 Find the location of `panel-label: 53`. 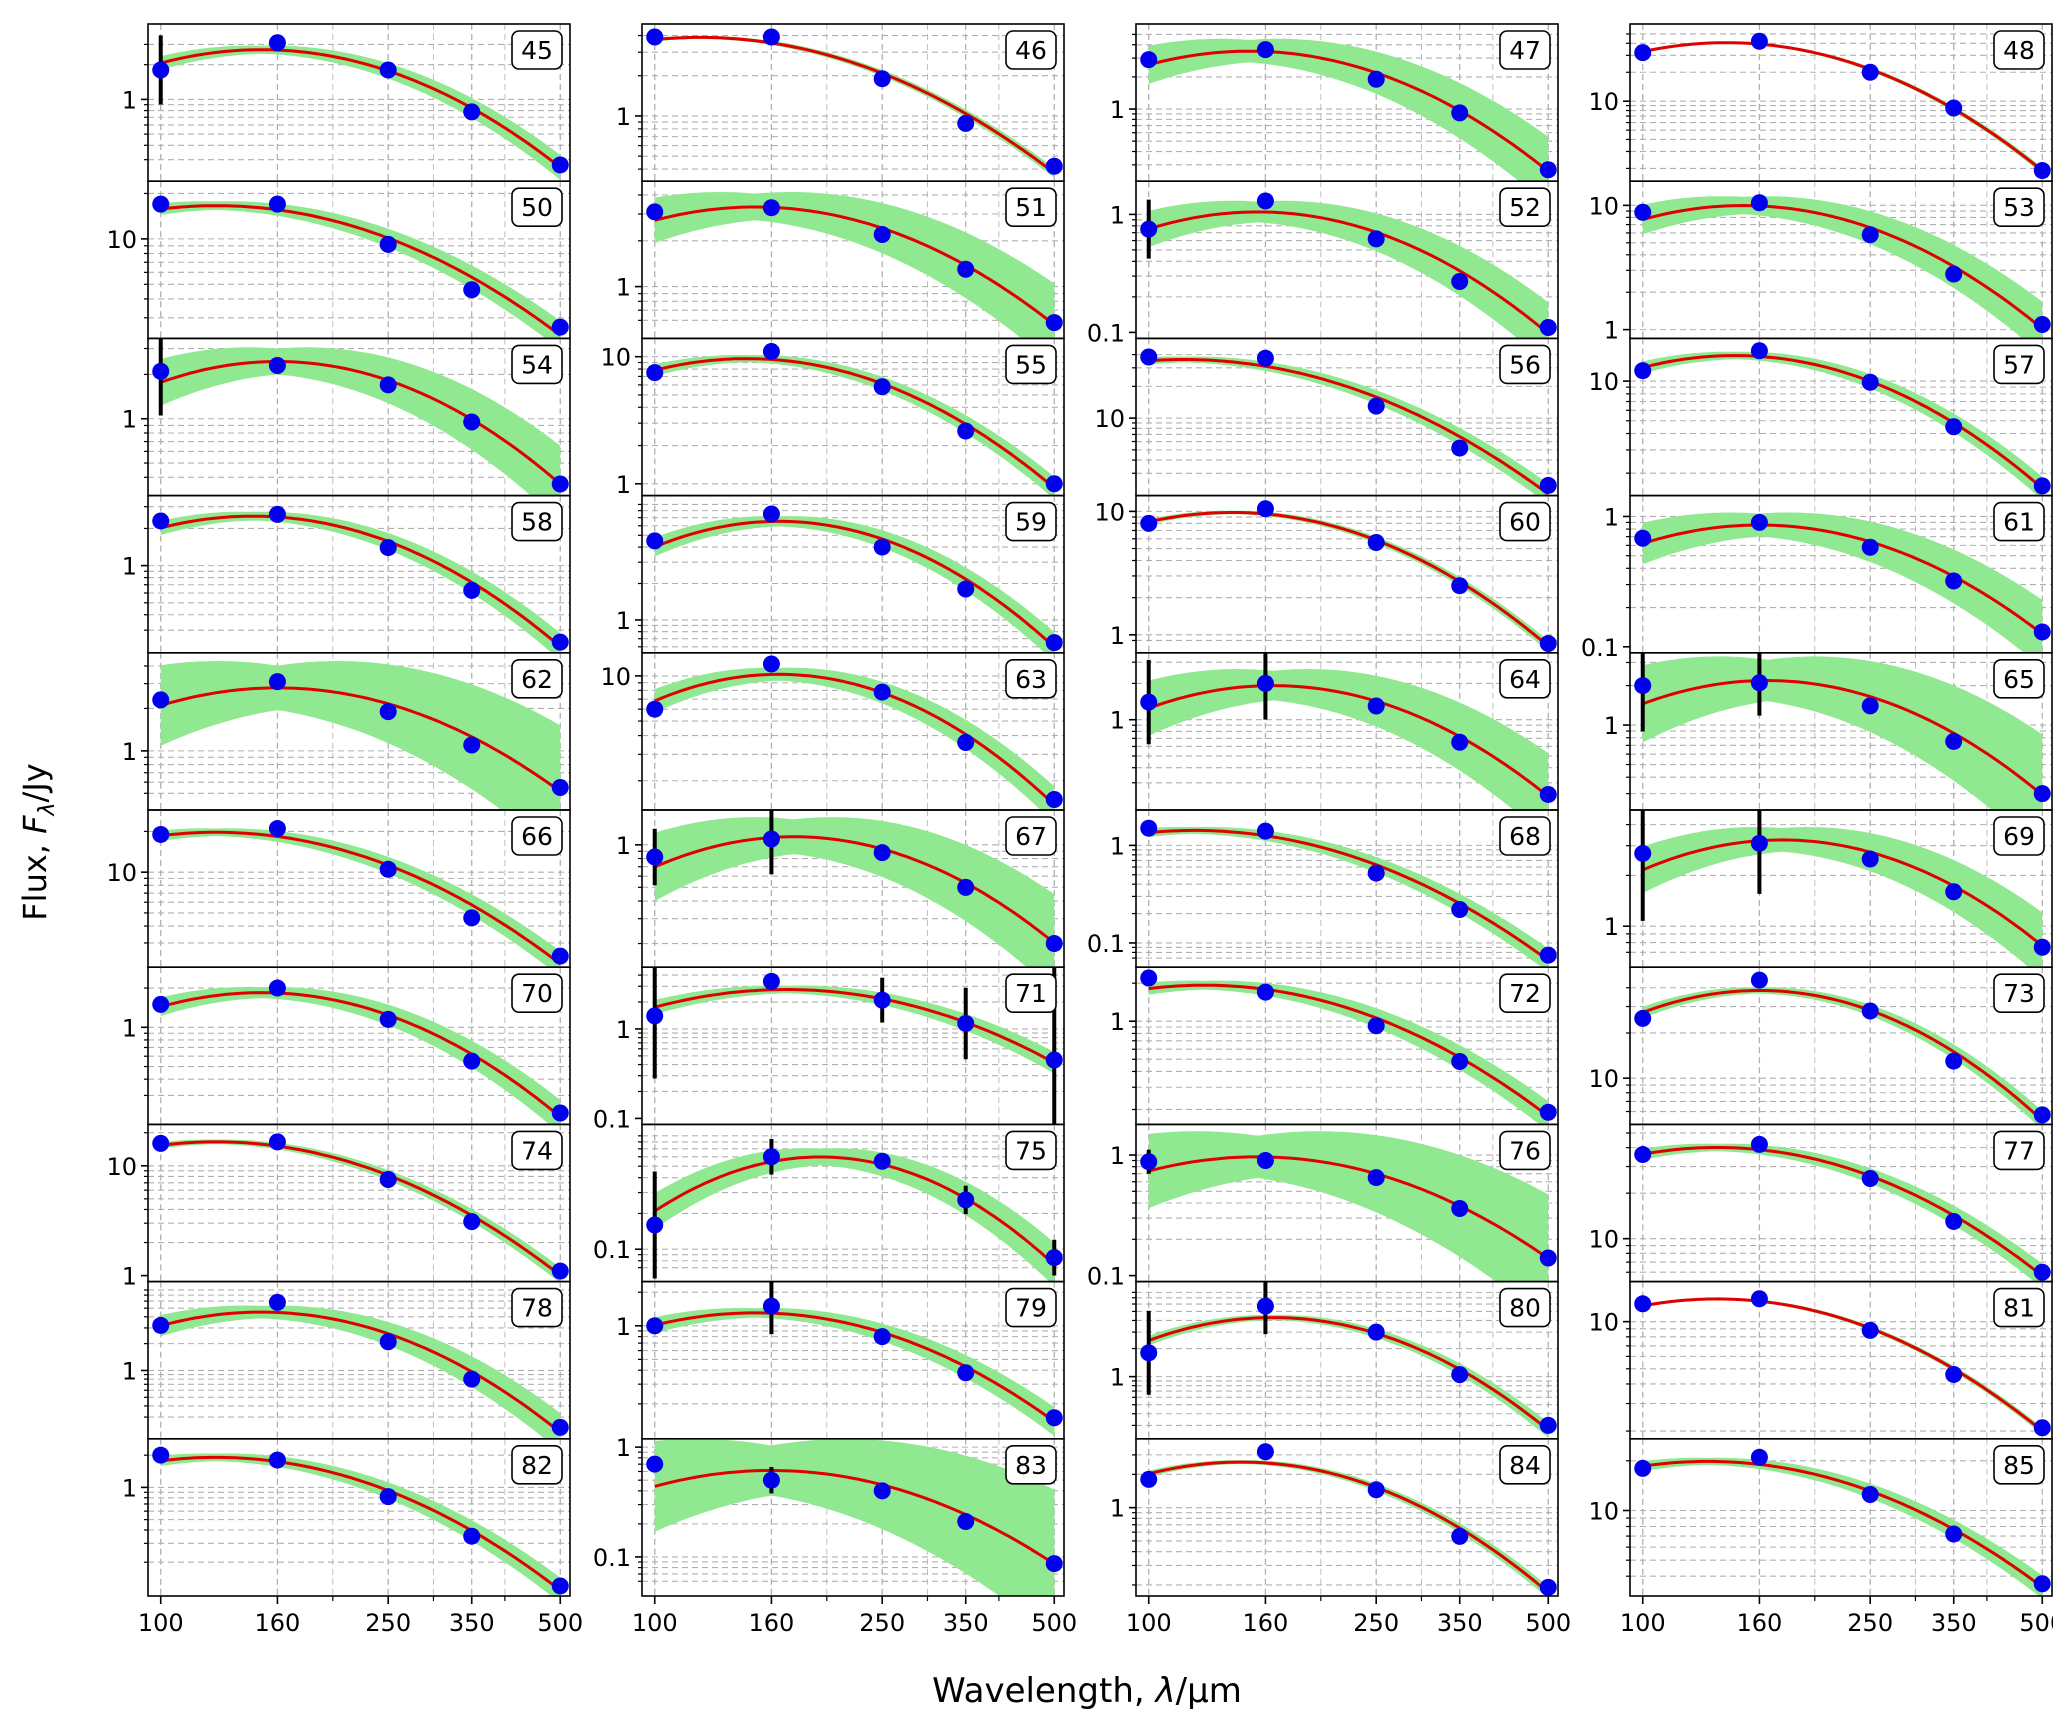

panel-label: 53 is located at coordinates (2019, 207).